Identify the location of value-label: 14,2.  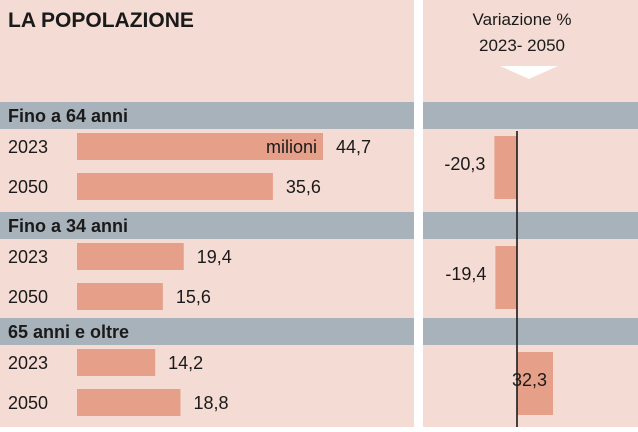
(185, 363).